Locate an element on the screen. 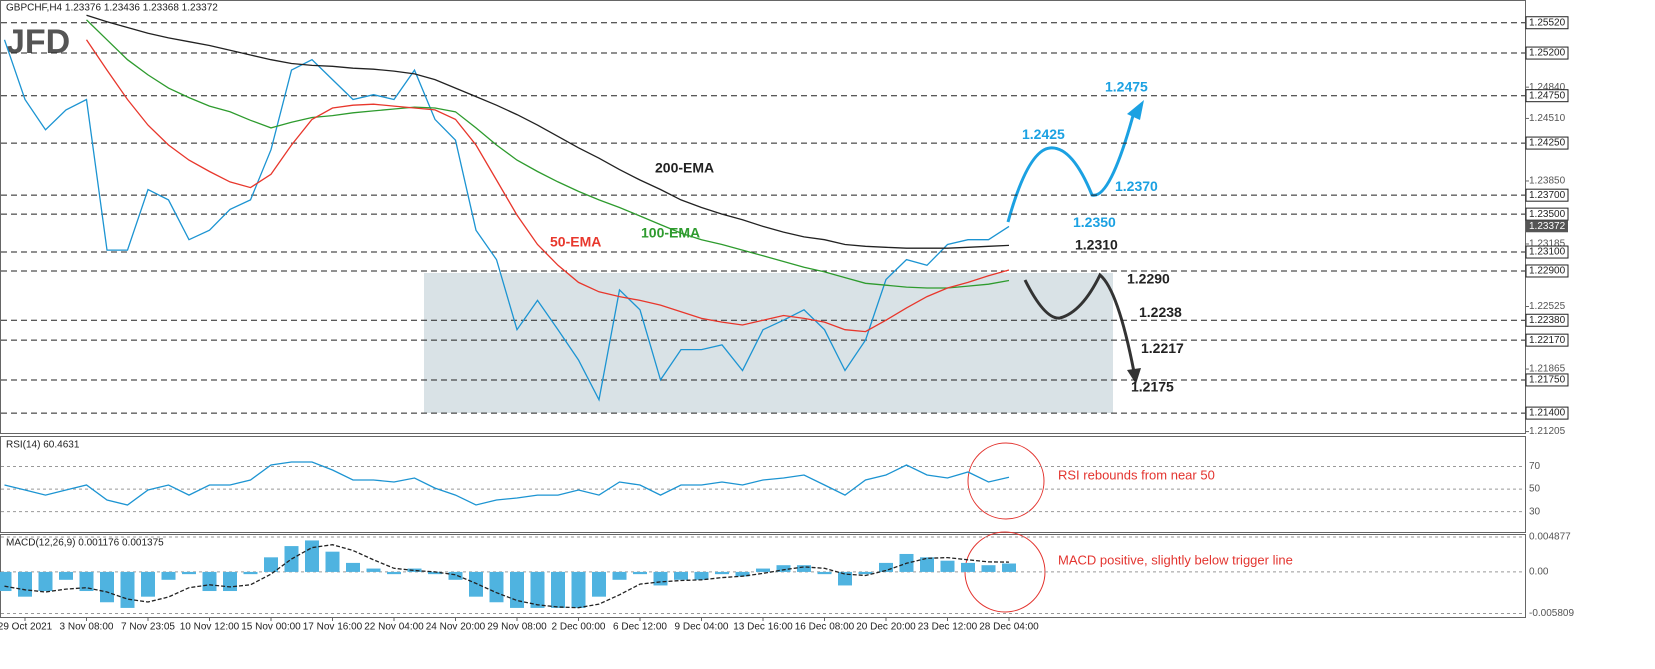 This screenshot has height=669, width=1655. rsi-circle is located at coordinates (1006, 481).